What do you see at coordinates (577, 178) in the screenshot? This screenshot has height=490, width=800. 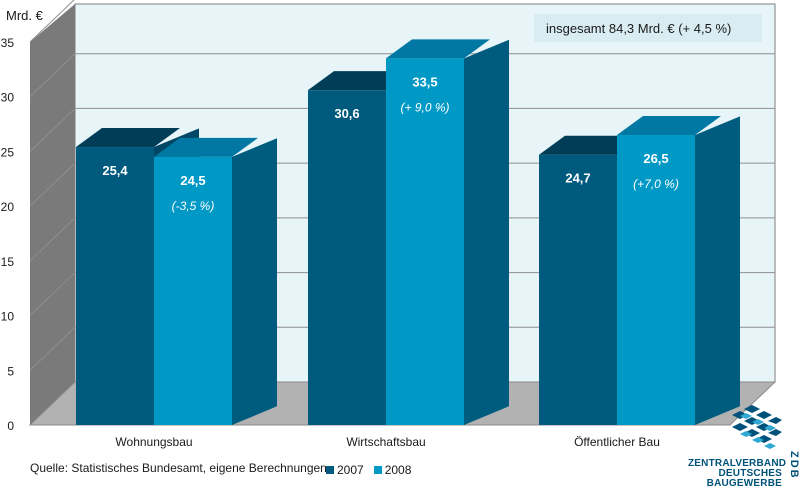 I see `bar-value-label: 24,7` at bounding box center [577, 178].